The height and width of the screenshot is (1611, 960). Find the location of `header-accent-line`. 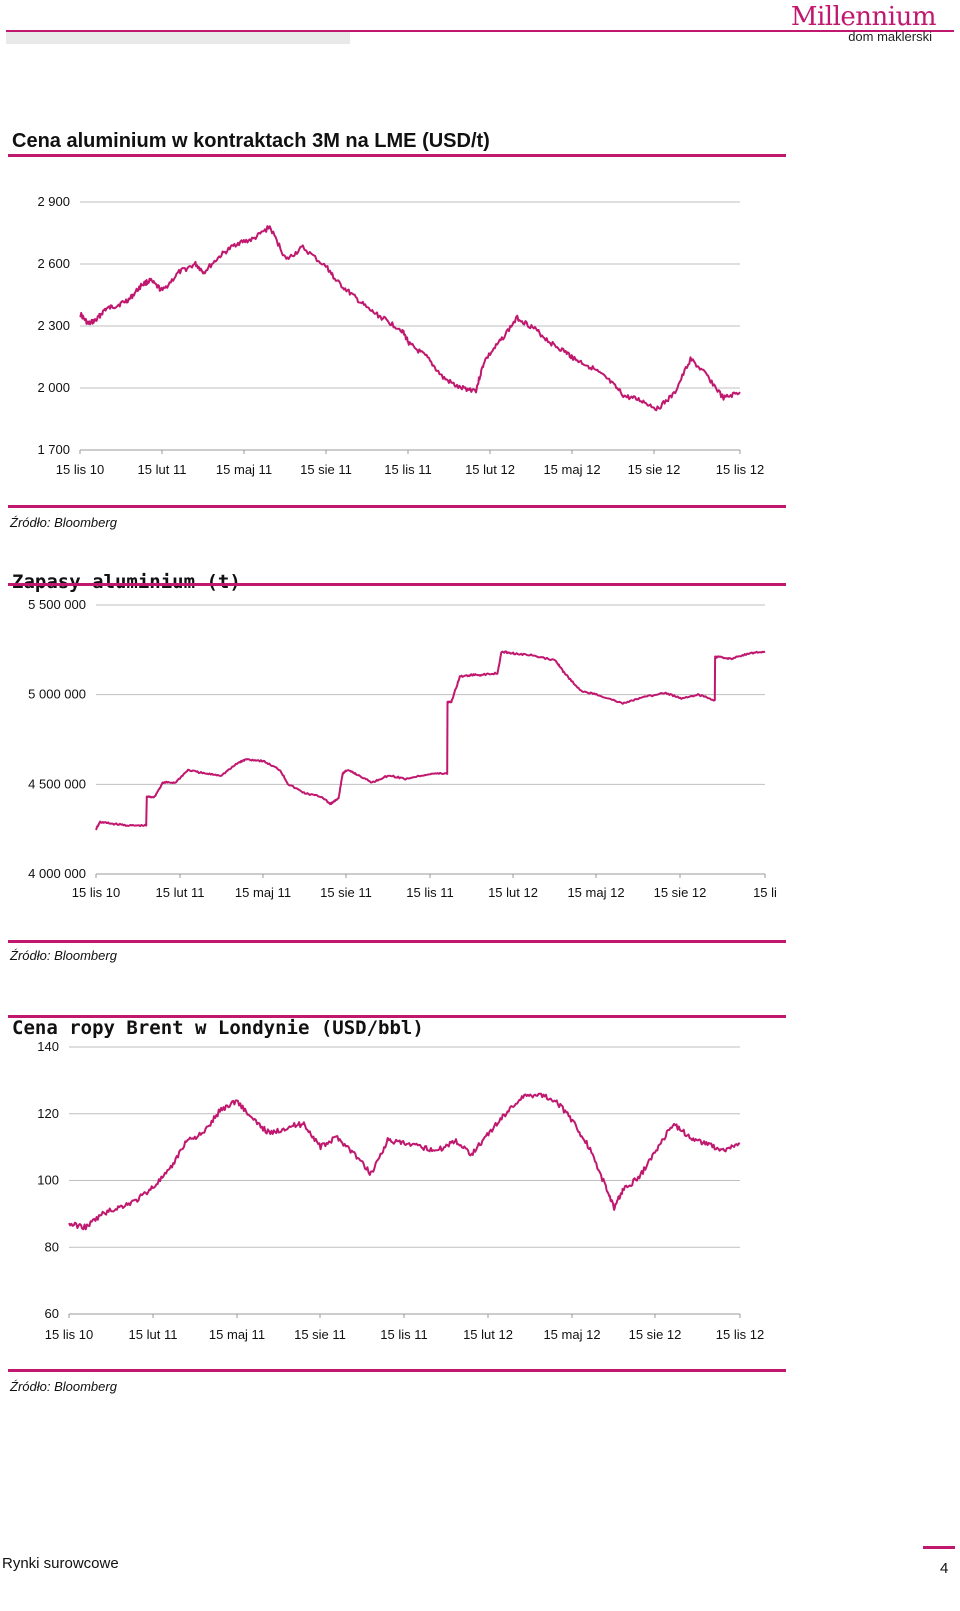

header-accent-line is located at coordinates (480, 31).